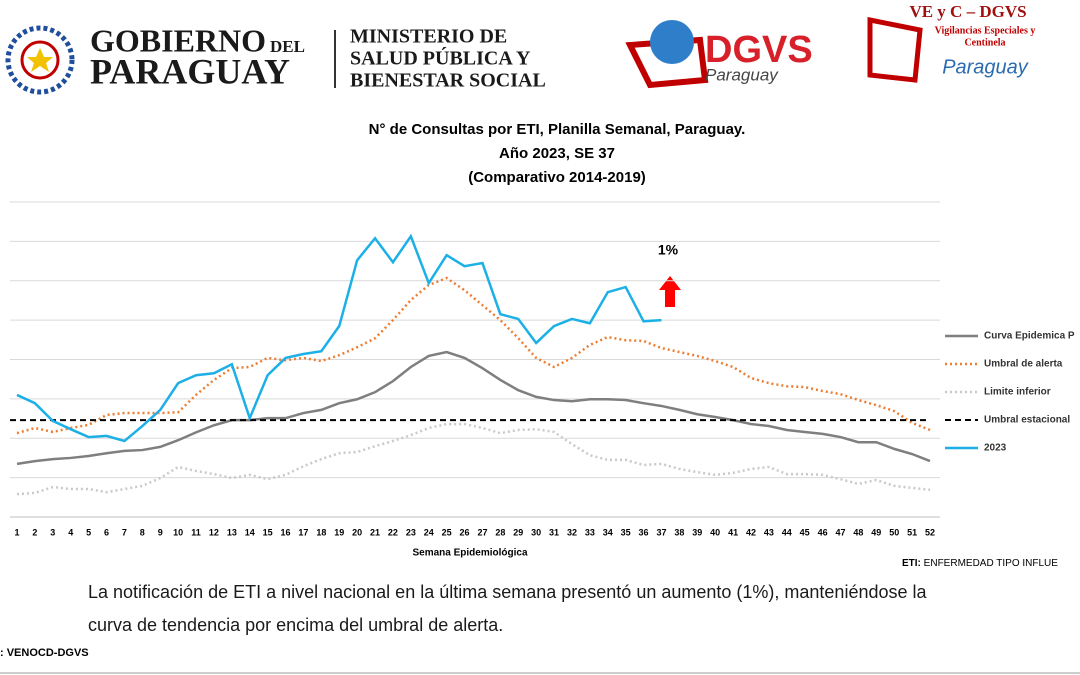 This screenshot has height=675, width=1080. Describe the element at coordinates (536, 532) in the screenshot. I see `x-tick-label: 30` at that location.